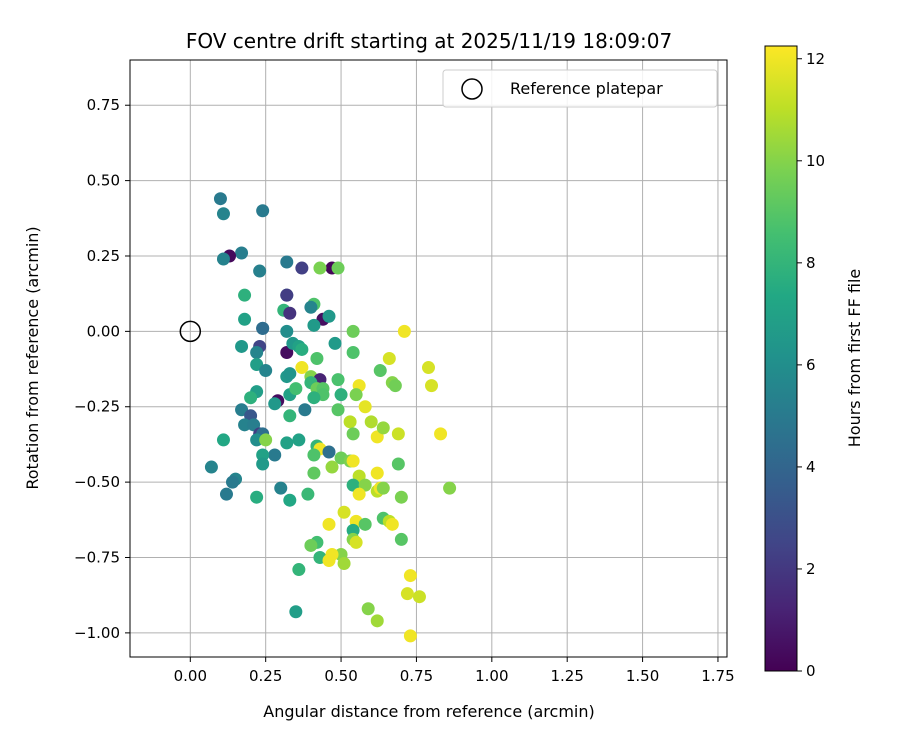  What do you see at coordinates (102, 369) in the screenshot?
I see `y-axis-ticks: 0.75 0.50 0.25 0.00 −0.25 −0.50 −0.75 −1.00` at bounding box center [102, 369].